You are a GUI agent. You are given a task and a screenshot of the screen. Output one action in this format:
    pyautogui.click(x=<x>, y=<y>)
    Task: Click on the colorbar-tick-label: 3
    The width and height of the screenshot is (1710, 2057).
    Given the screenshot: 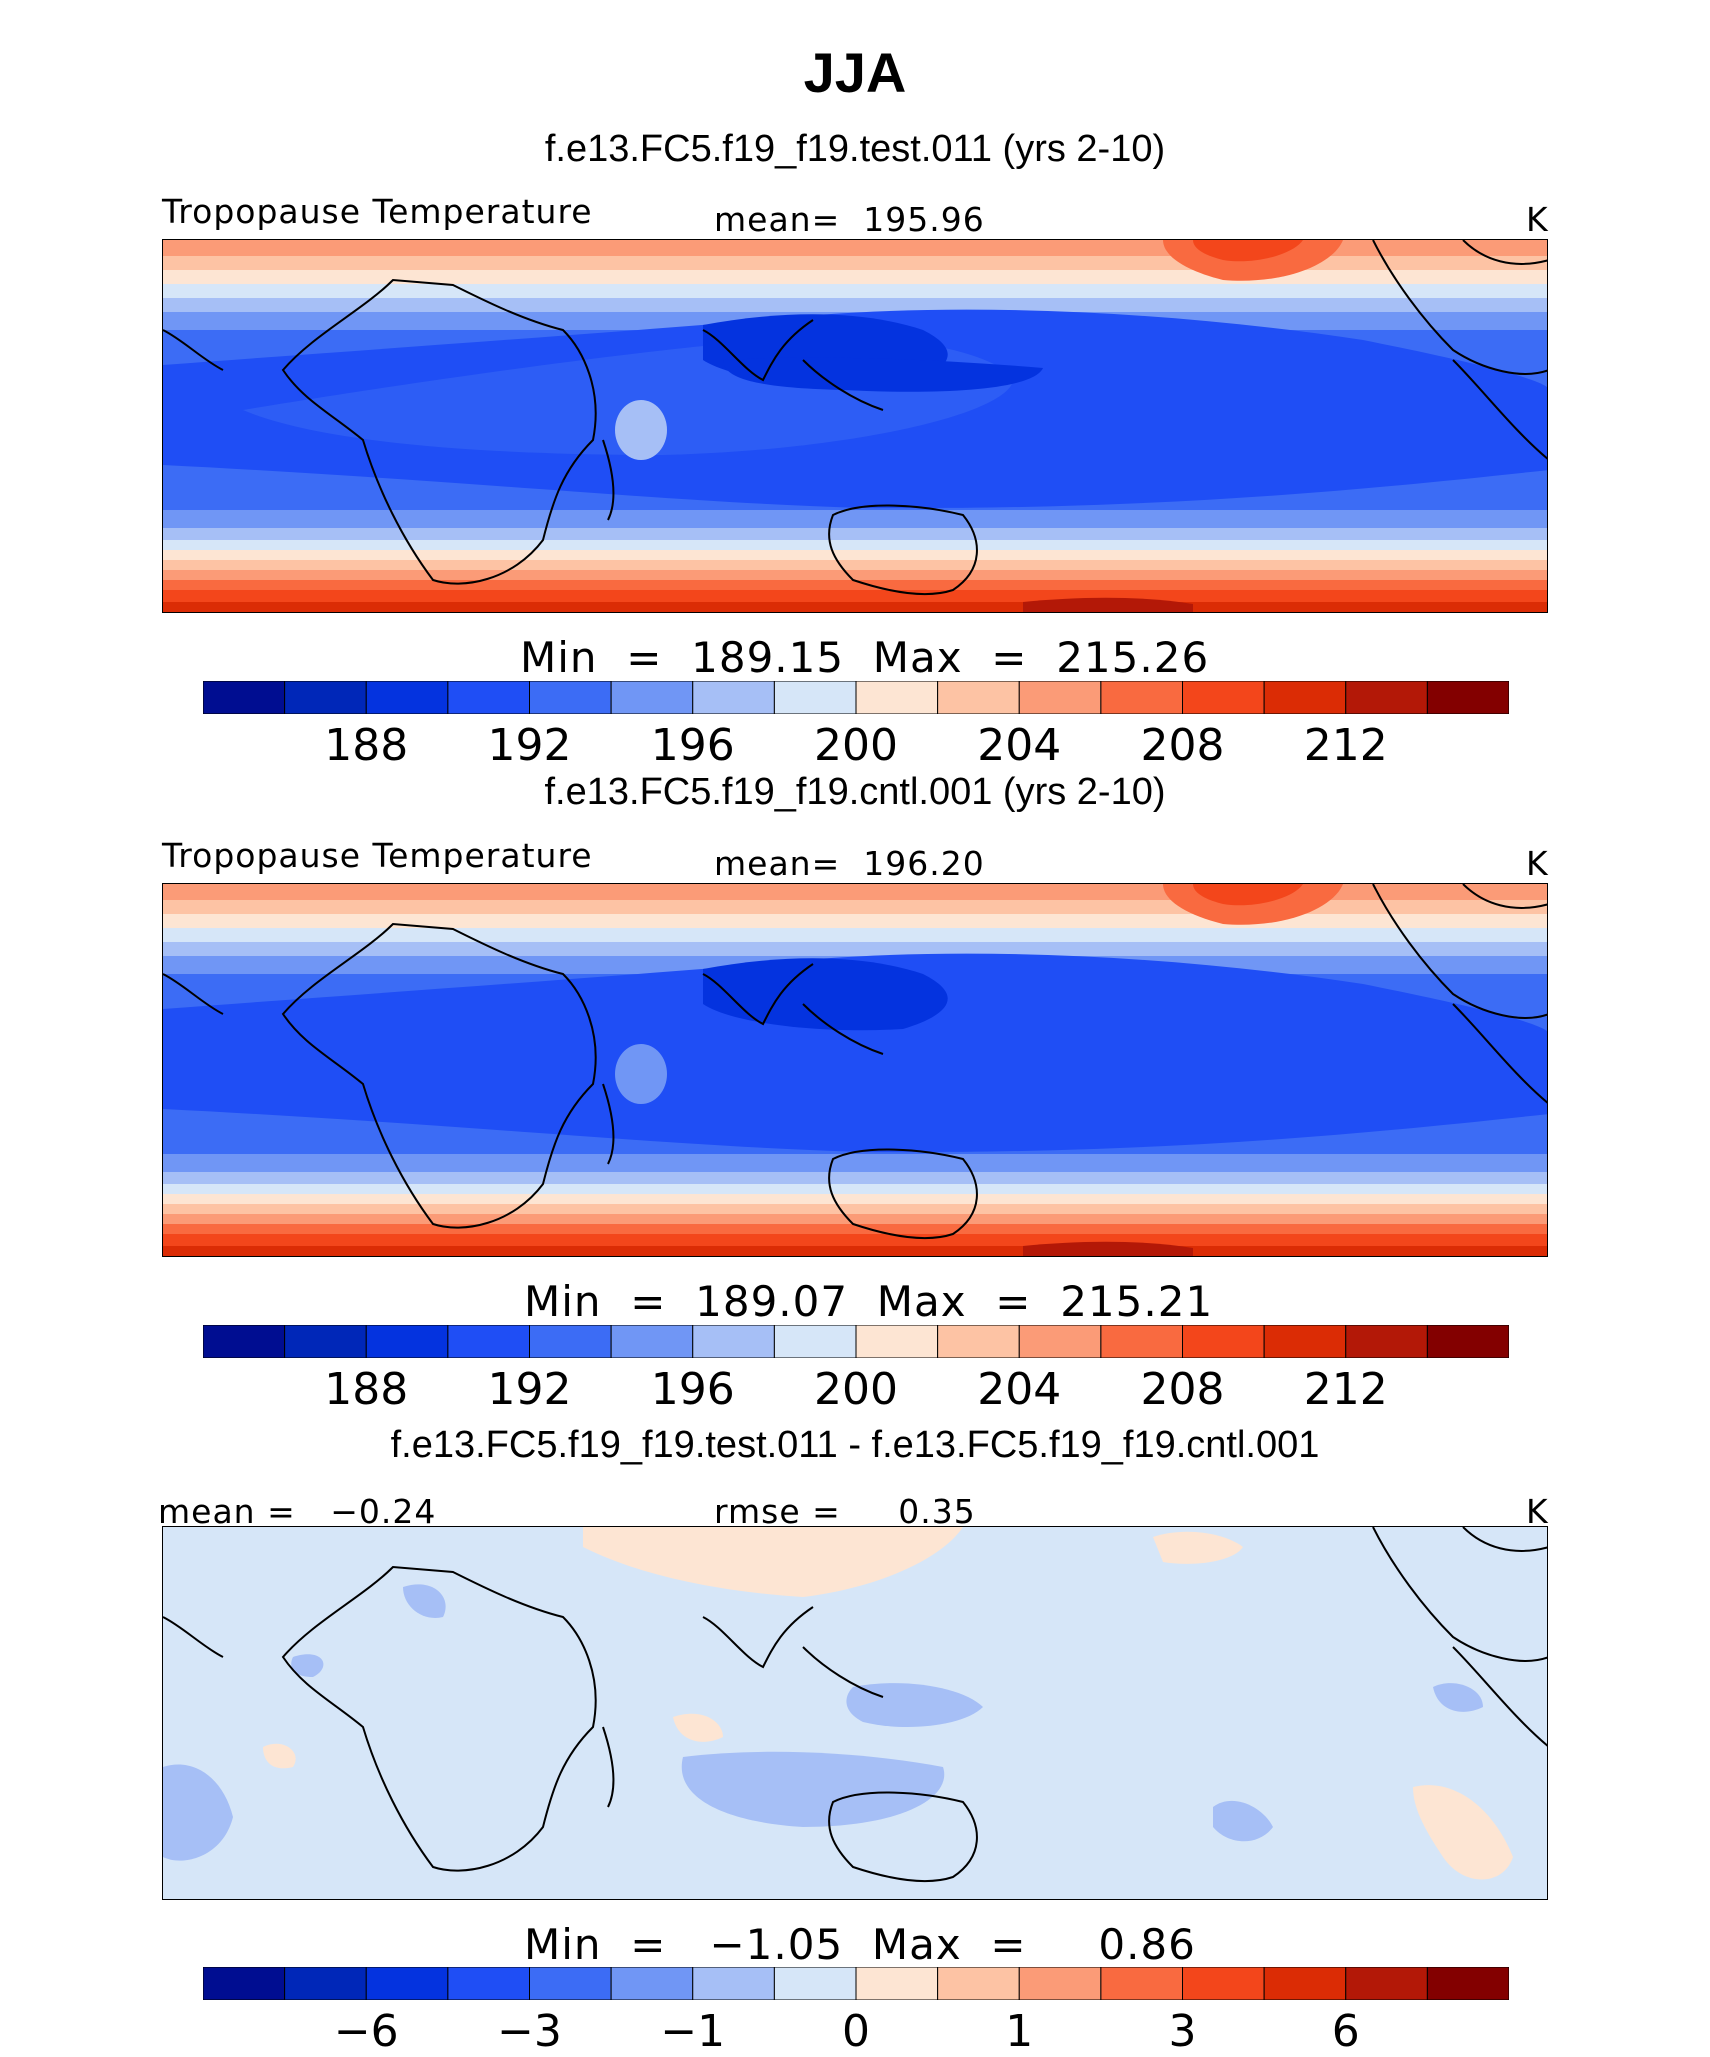 What is the action you would take?
    pyautogui.click(x=1182, y=2031)
    